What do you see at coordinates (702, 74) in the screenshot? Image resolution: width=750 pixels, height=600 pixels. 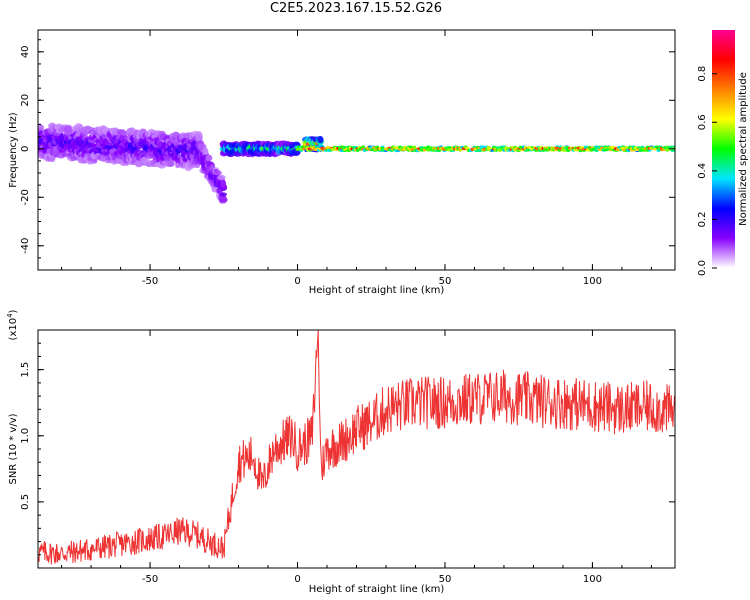 I see `colorbar-tick-label: 0.8` at bounding box center [702, 74].